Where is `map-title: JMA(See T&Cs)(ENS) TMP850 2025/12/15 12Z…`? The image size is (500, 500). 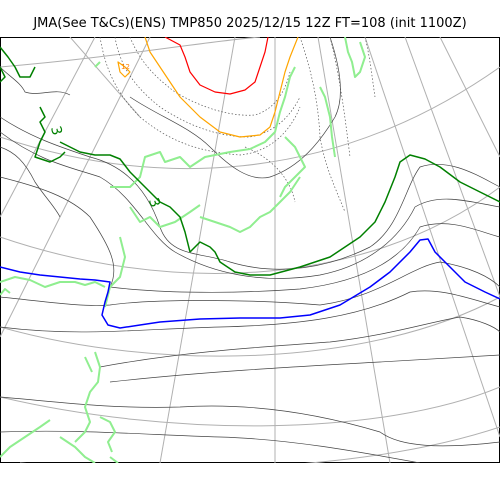
map-title: JMA(See T&Cs)(ENS) TMP850 2025/12/15 12Z… is located at coordinates (250, 23).